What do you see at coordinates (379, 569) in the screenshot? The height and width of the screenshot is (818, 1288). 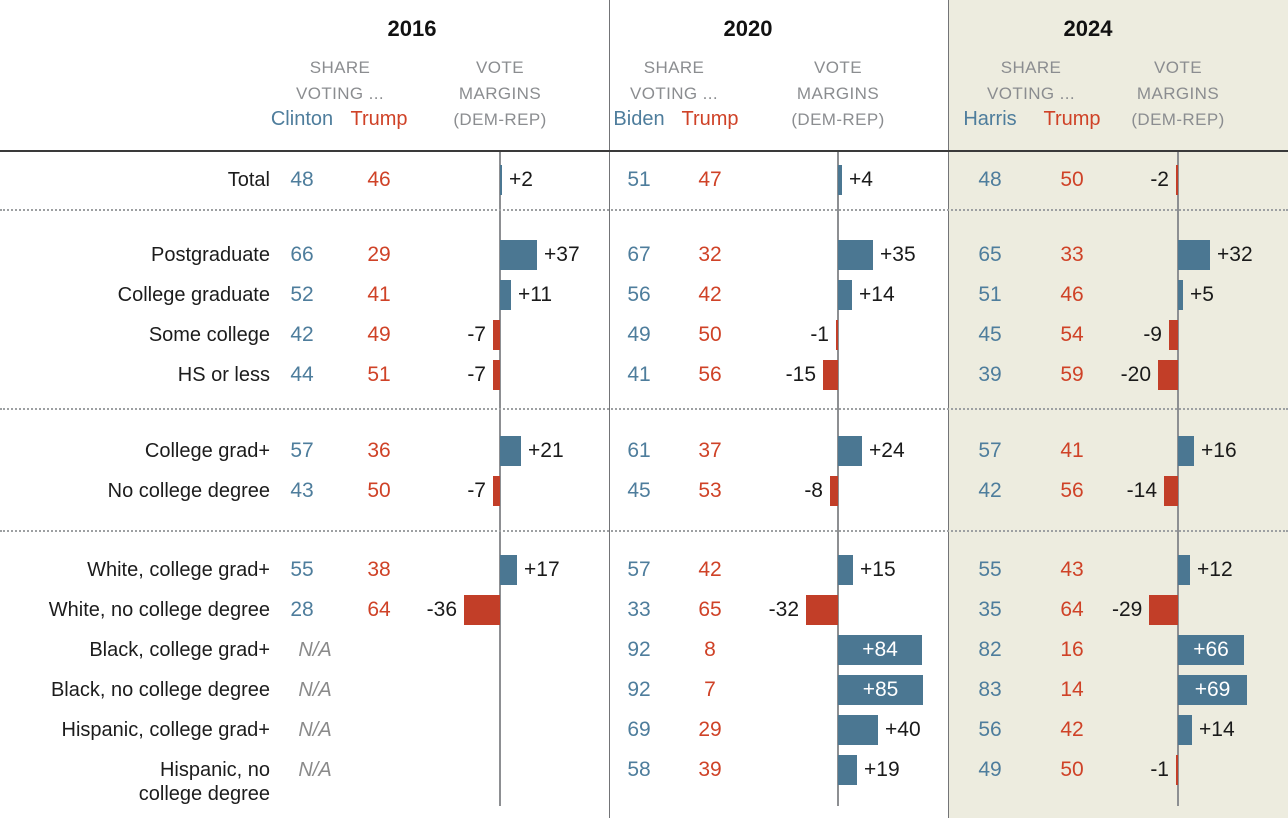 I see `rep-share-value: 38` at bounding box center [379, 569].